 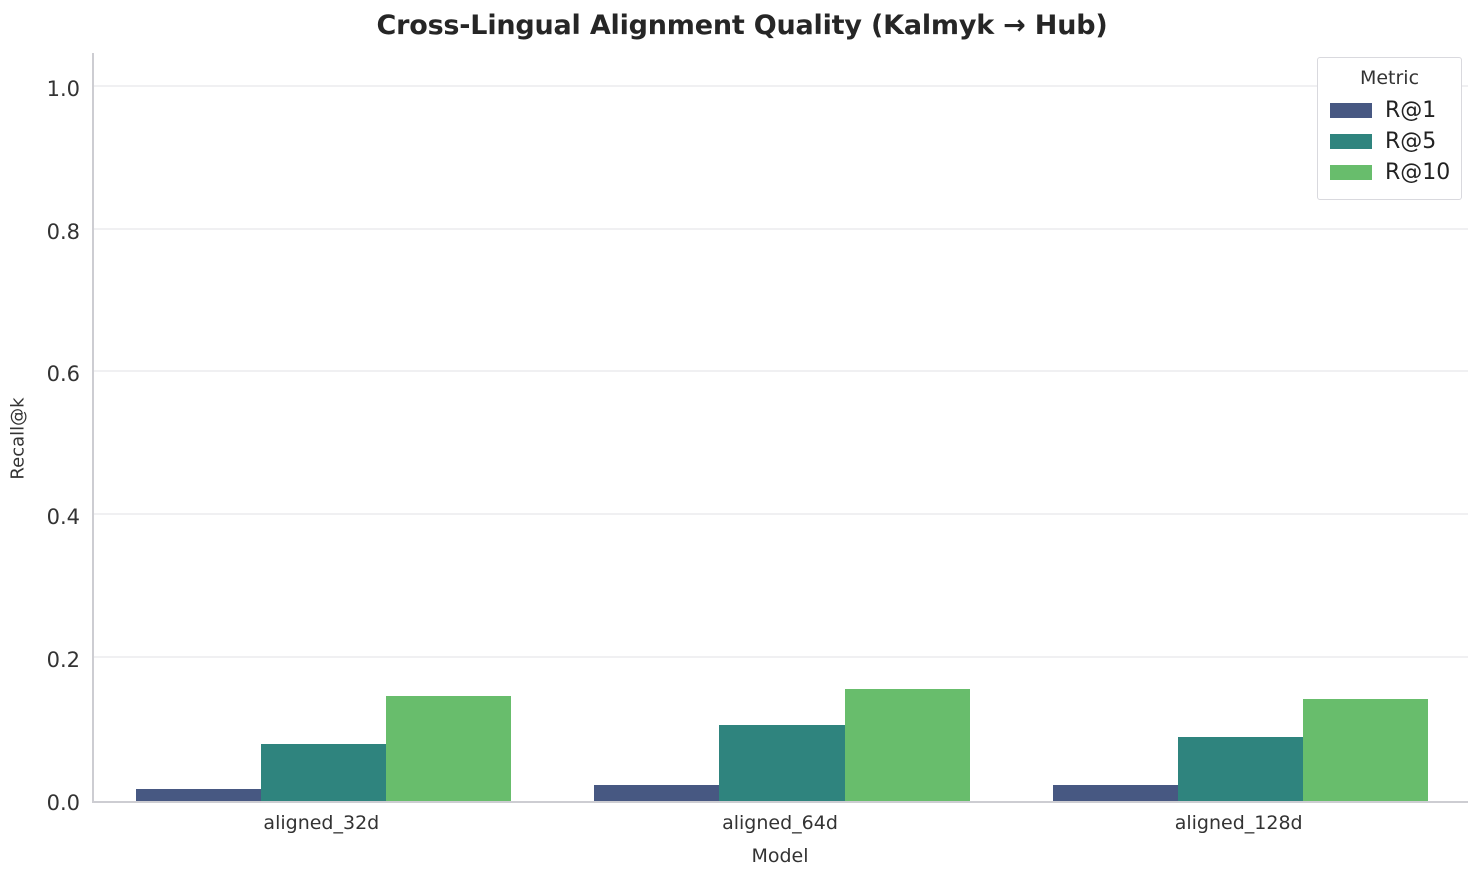 What do you see at coordinates (1418, 172) in the screenshot?
I see `legend-label: R@10` at bounding box center [1418, 172].